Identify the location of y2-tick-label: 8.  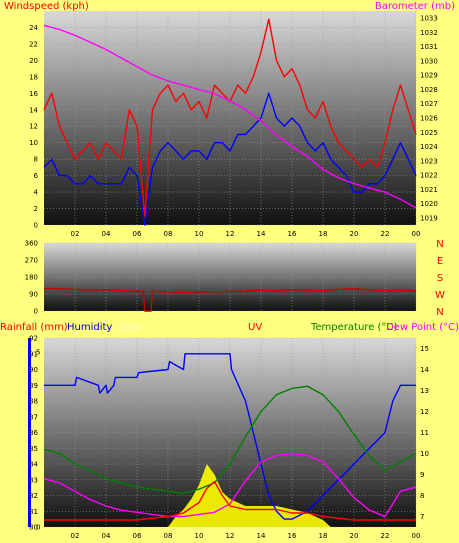
(422, 496).